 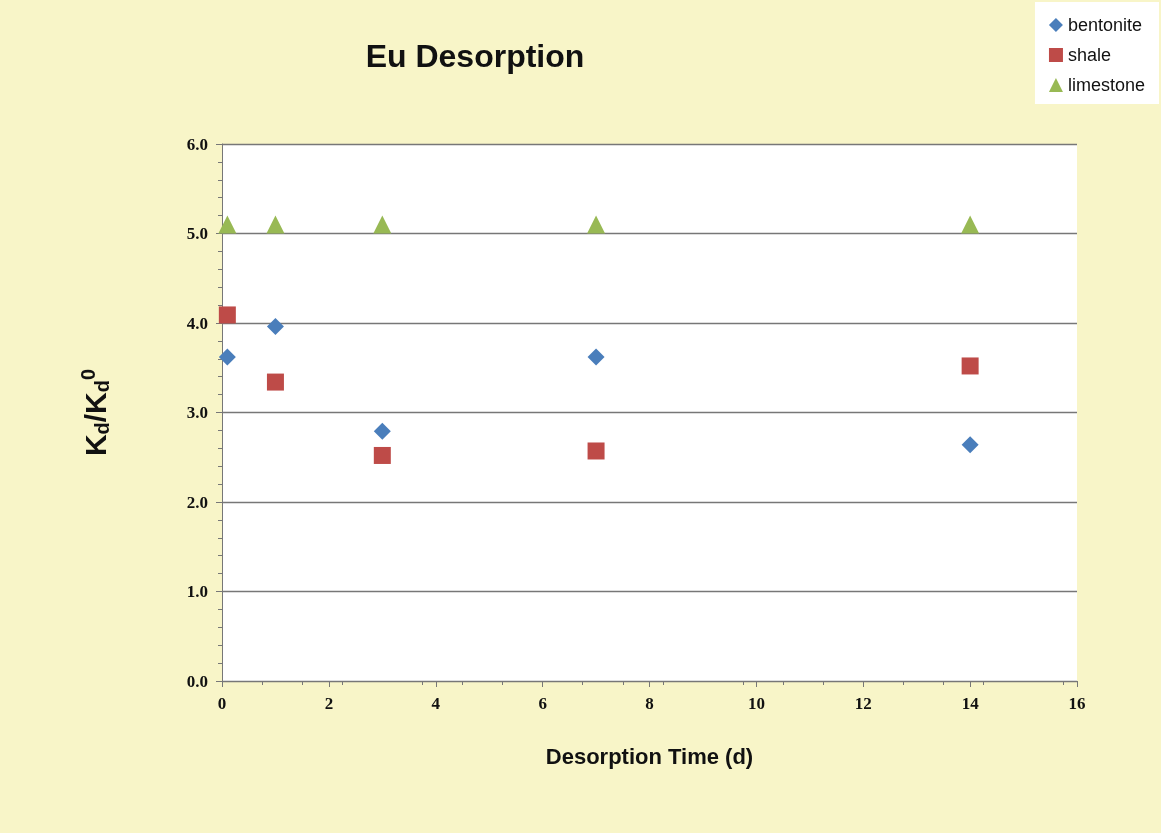 I want to click on chart-title: Eu Desorption, so click(x=475, y=56).